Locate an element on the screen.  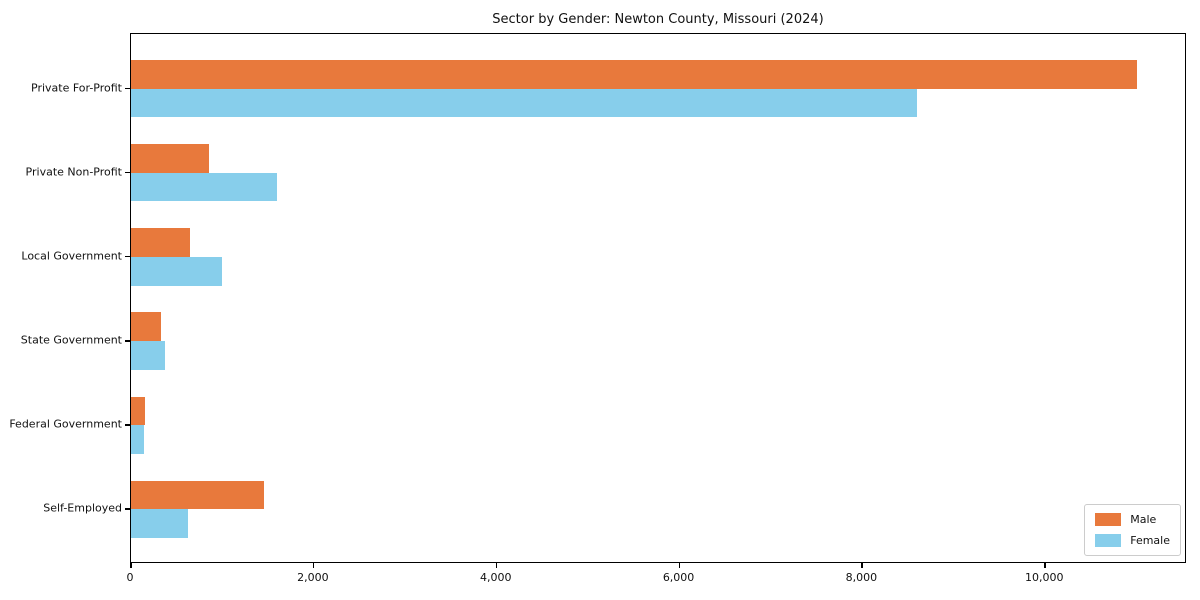
legend-entry-female: Female is located at coordinates (1132, 540).